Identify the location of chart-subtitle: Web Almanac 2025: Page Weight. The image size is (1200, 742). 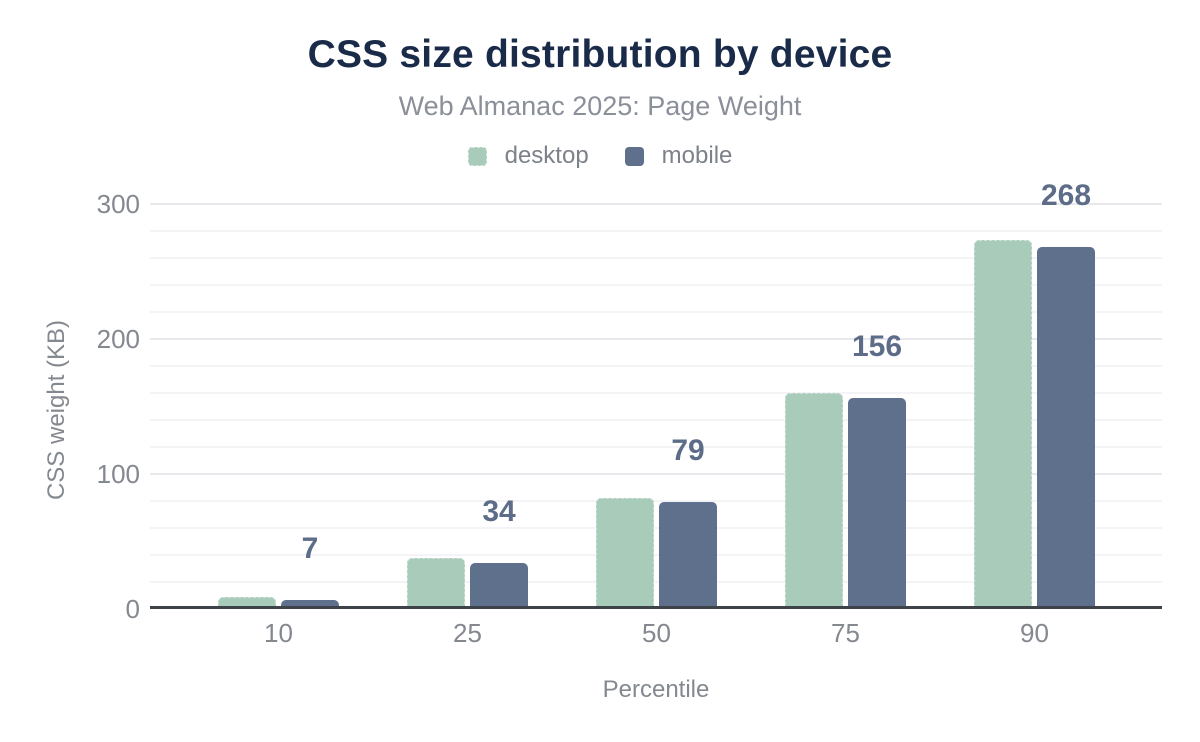
(600, 106).